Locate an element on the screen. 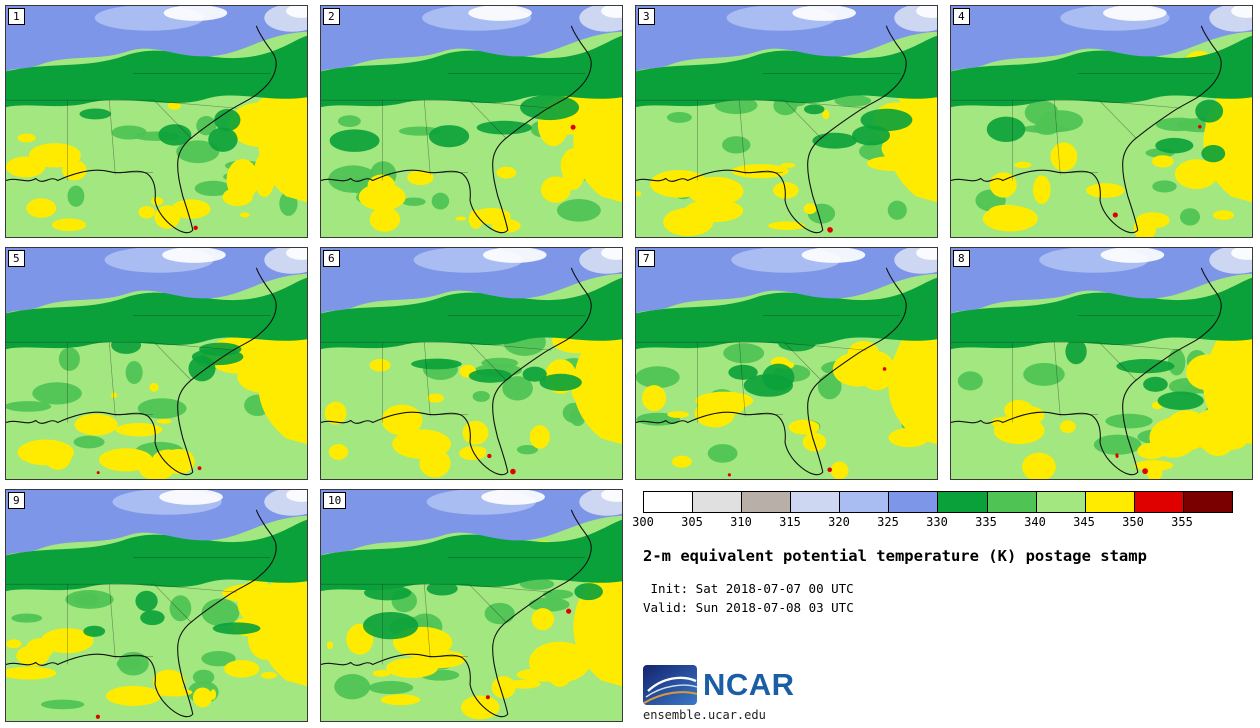 This screenshot has height=728, width=1260. colorbar-tick-label: 350 is located at coordinates (1133, 522).